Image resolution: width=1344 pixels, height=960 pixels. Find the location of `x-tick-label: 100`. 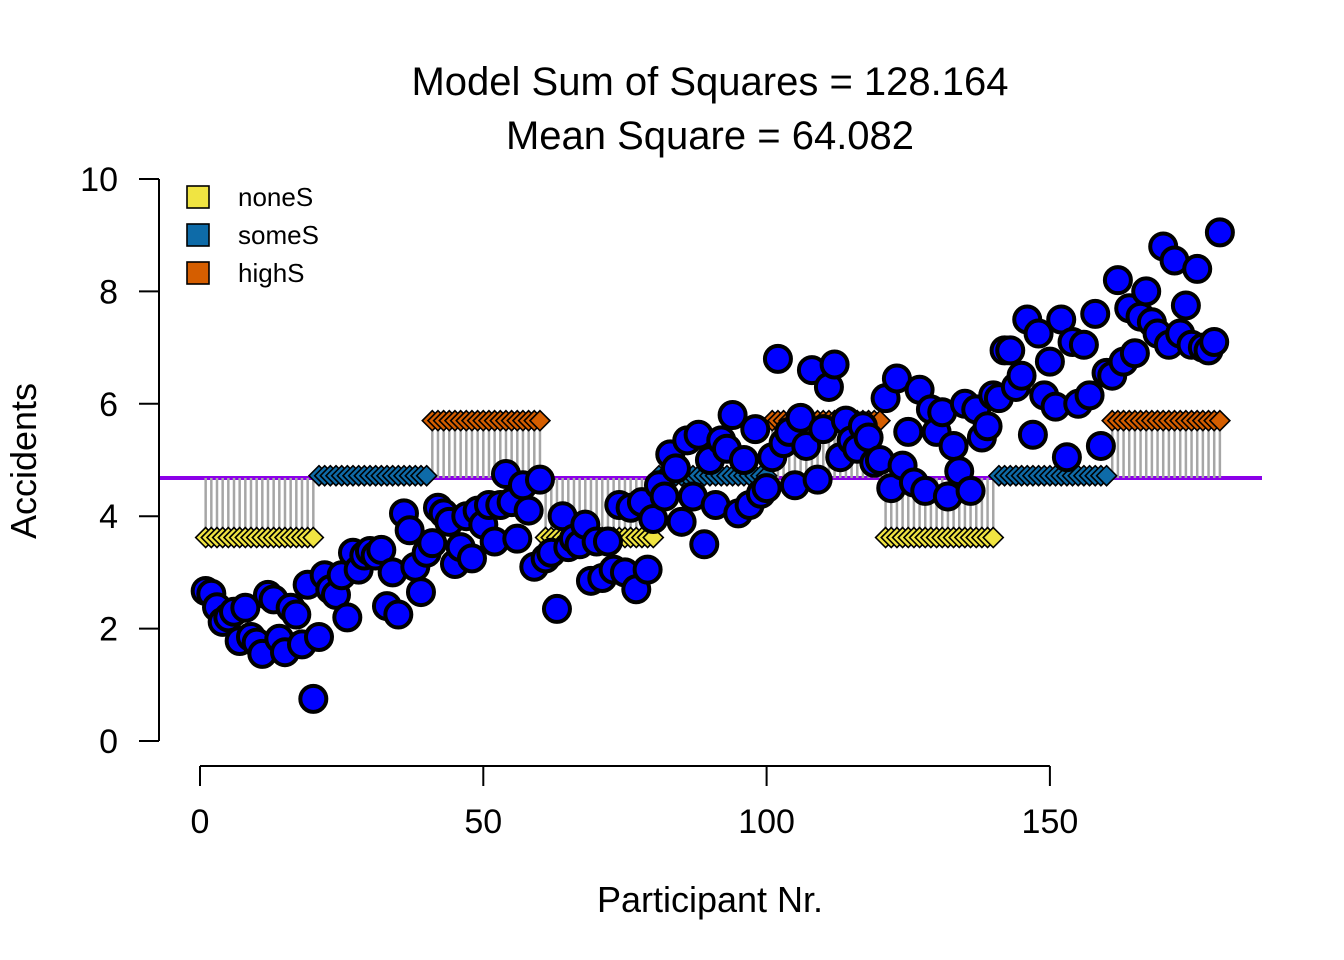

x-tick-label: 100 is located at coordinates (766, 822).